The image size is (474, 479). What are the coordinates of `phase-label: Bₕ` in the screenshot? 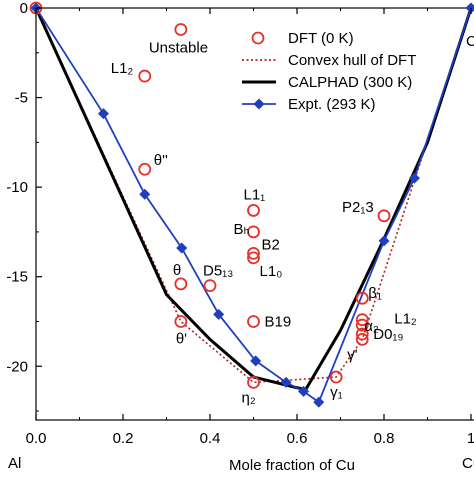 It's located at (242, 229).